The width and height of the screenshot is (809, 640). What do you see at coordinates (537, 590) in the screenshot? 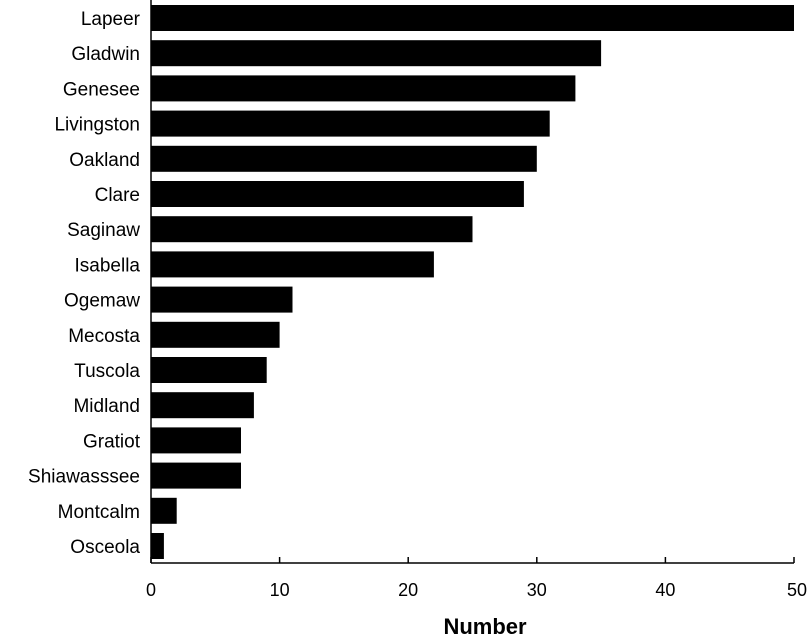
I see `x-tick-label-30: 30` at bounding box center [537, 590].